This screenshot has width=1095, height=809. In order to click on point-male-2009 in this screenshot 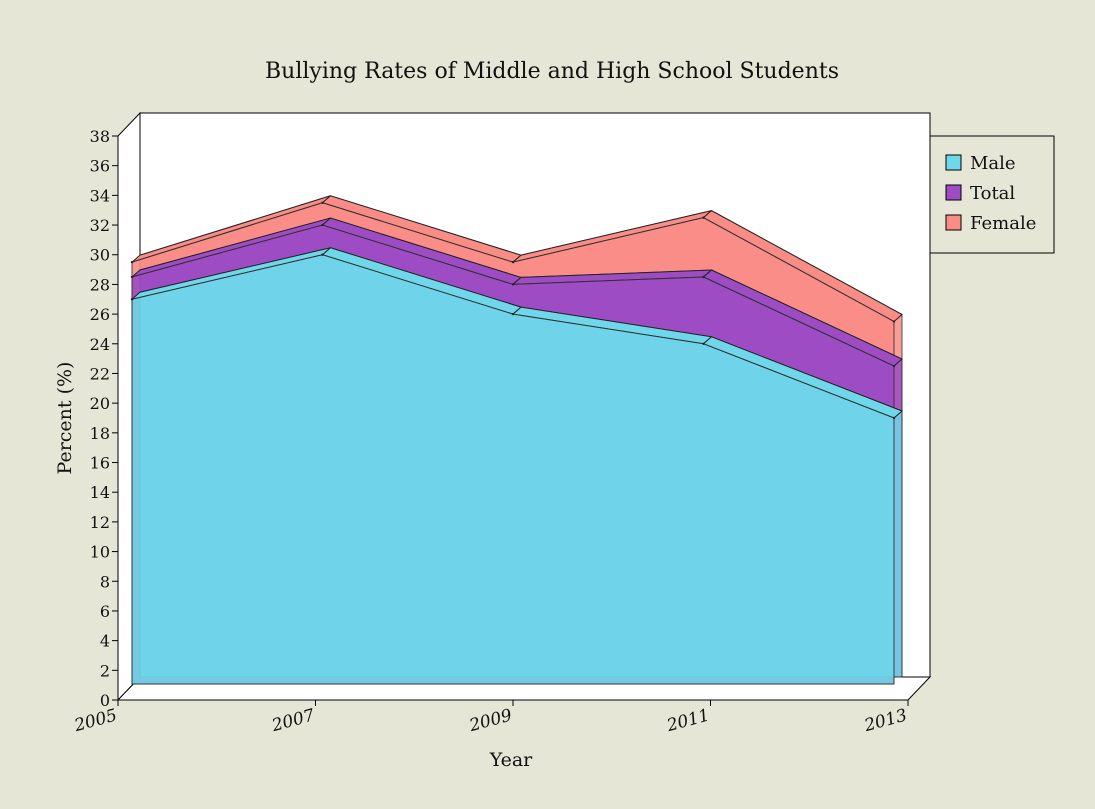, I will do `click(513, 314)`.